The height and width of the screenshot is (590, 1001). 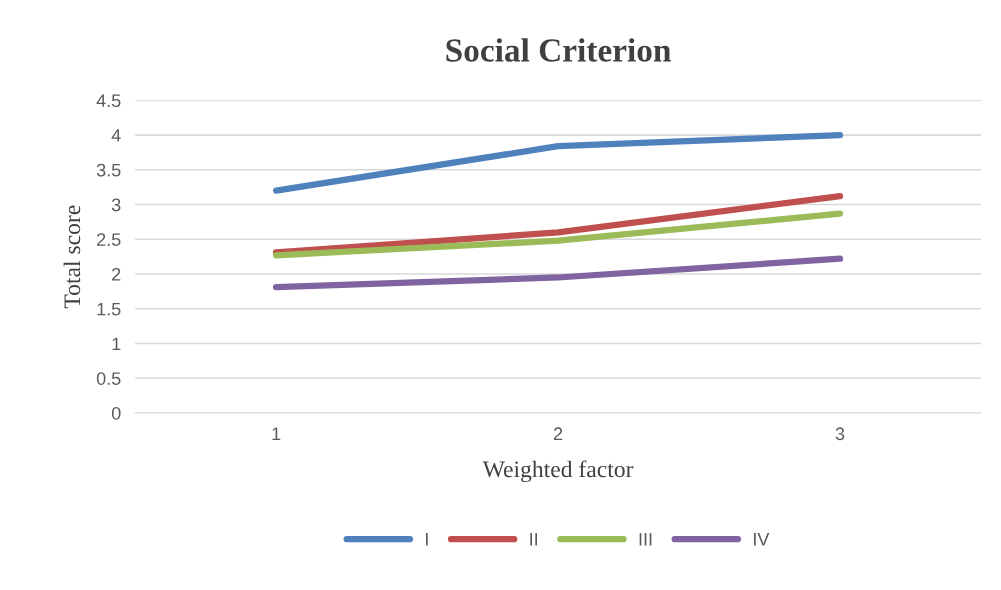 I want to click on y-tick-label: 0, so click(x=116, y=413).